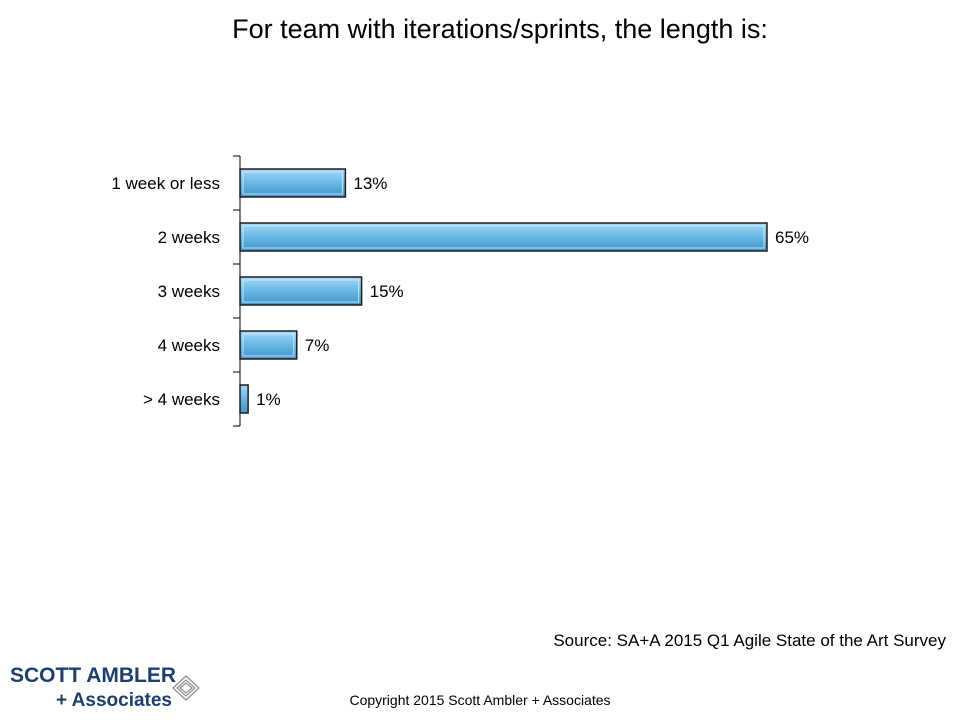 The height and width of the screenshot is (720, 960). What do you see at coordinates (189, 345) in the screenshot?
I see `category-label: 4 weeks` at bounding box center [189, 345].